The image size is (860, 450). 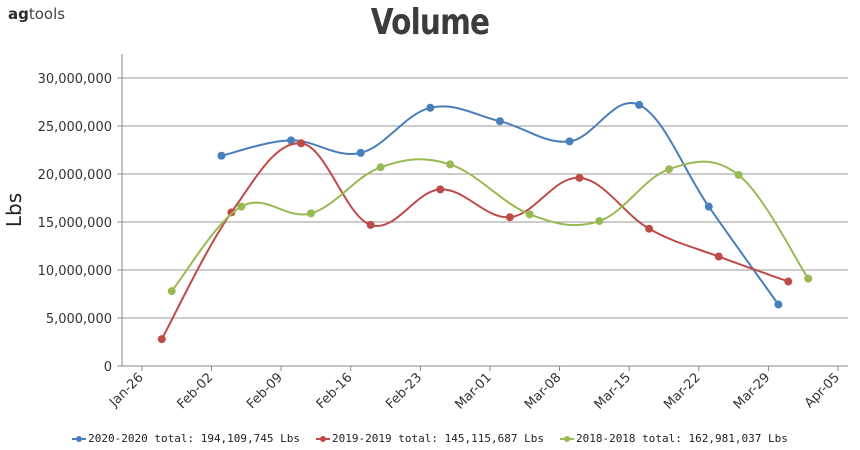 I want to click on x-tick-label: Mar-15, so click(x=613, y=391).